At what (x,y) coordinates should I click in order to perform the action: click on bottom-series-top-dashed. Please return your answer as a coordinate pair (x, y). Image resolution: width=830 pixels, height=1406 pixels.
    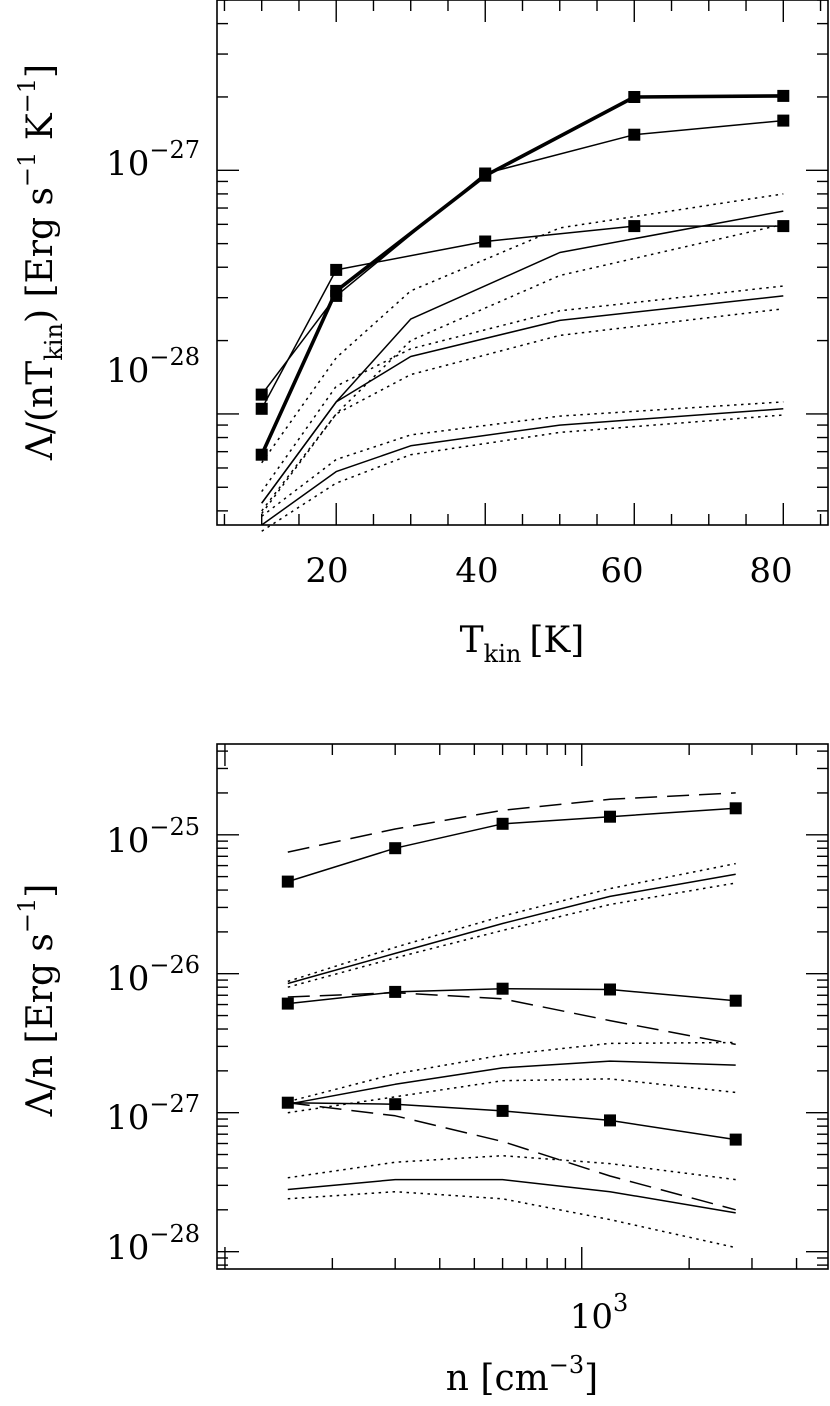
    Looking at the image, I should click on (511, 822).